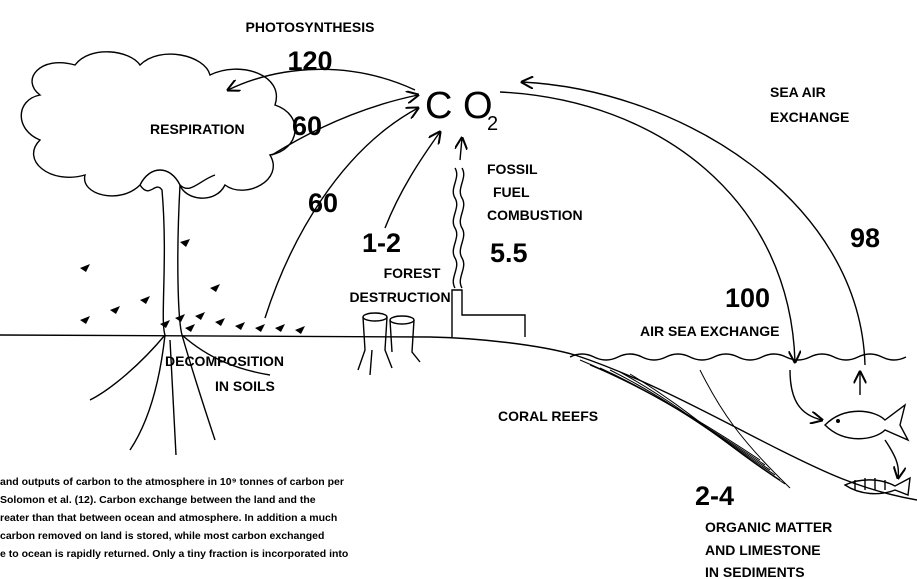 Image resolution: width=917 pixels, height=579 pixels. Describe the element at coordinates (512, 169) in the screenshot. I see `fossil-label: FOSSIL` at that location.